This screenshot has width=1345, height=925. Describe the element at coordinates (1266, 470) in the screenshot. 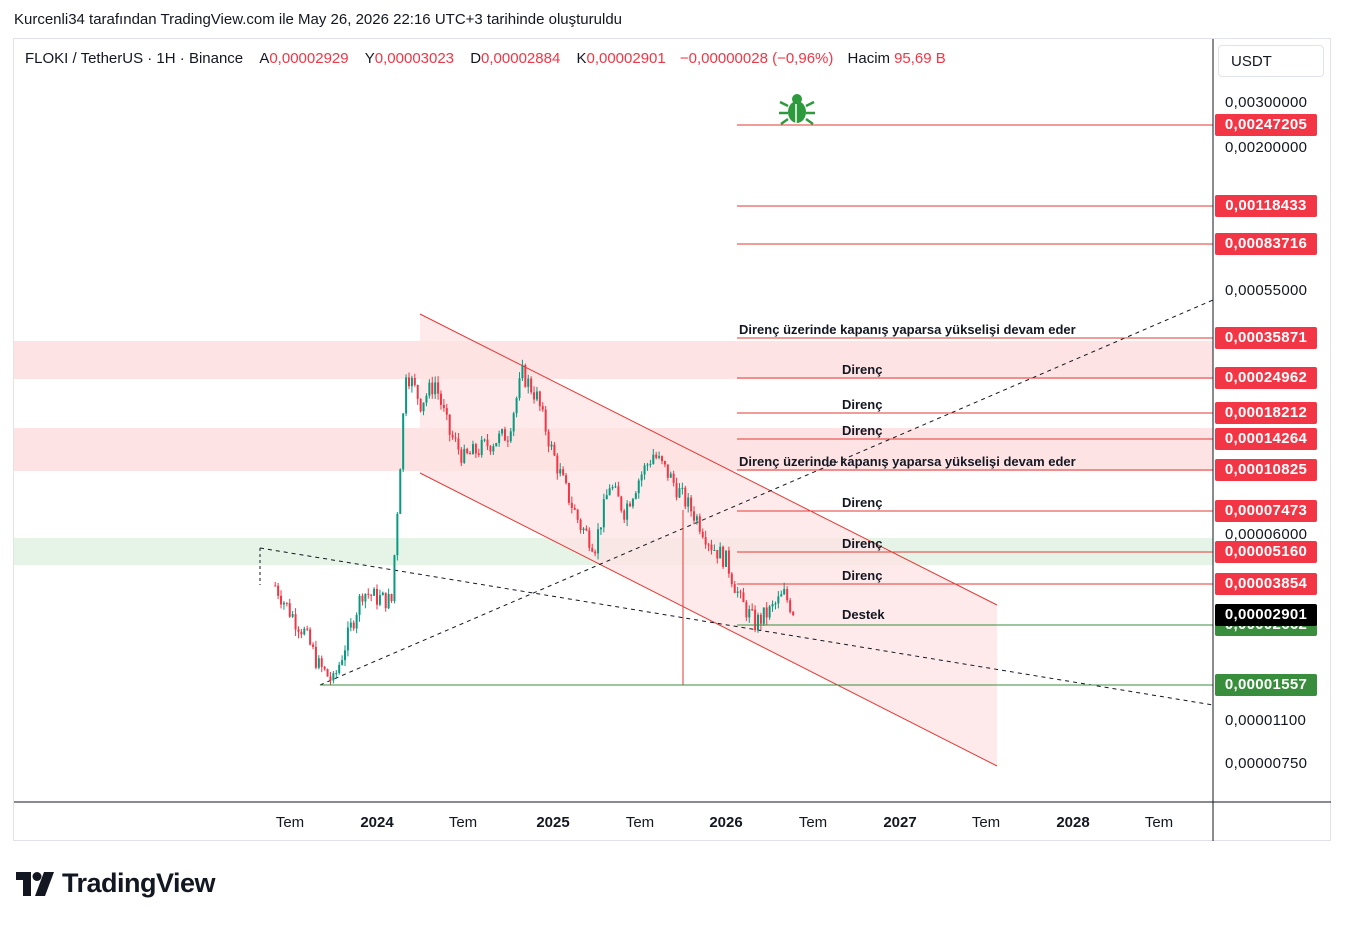

I see `resistance-price-tag: 0,00010825` at that location.